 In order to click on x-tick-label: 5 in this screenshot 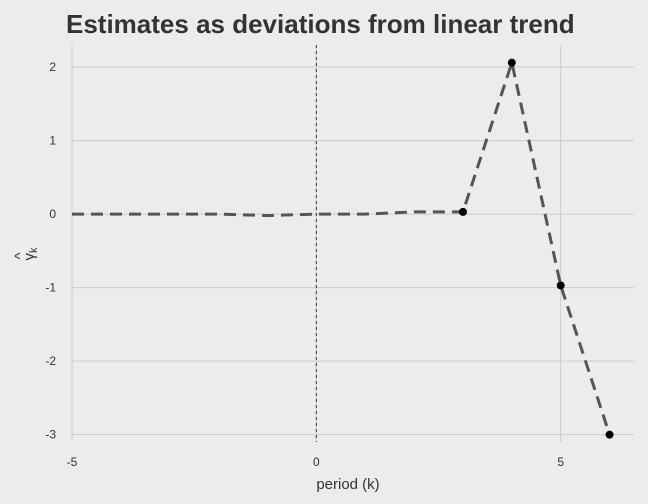, I will do `click(560, 462)`.